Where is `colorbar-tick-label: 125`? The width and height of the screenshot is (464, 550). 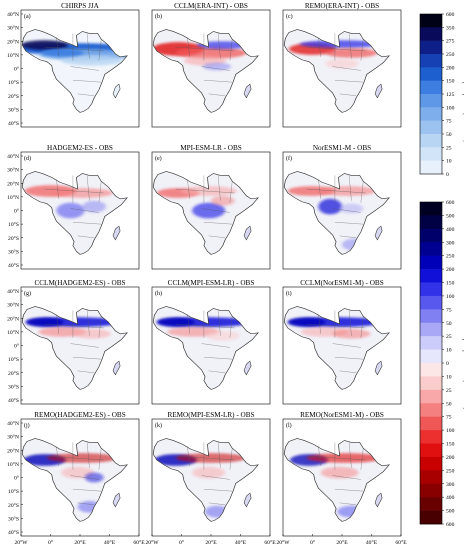 colorbar-tick-label: 125 is located at coordinates (450, 95).